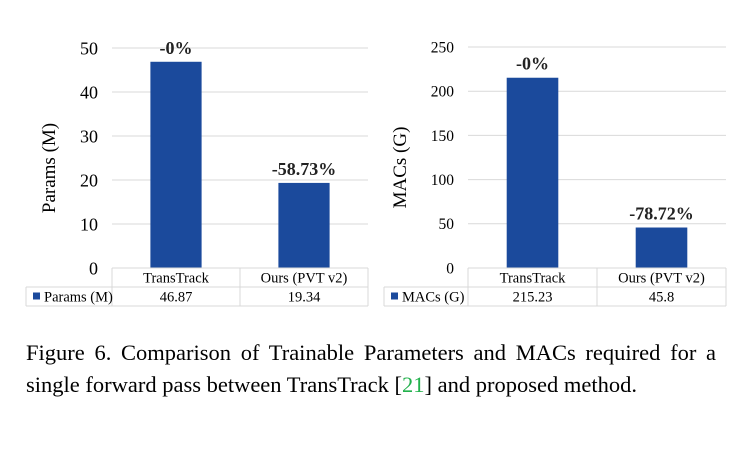 The image size is (737, 451). Describe the element at coordinates (450, 268) in the screenshot. I see `chart2-y-tick-label: 0` at that location.